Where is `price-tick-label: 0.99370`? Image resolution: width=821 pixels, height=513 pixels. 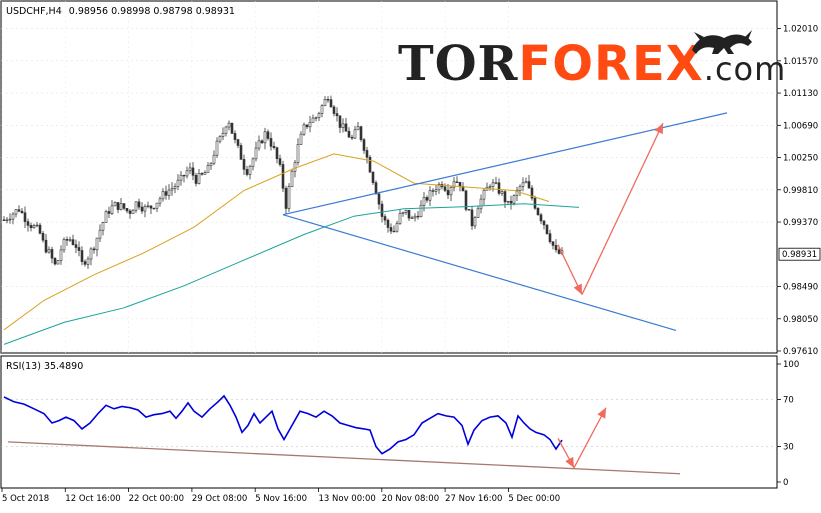 price-tick-label: 0.99370 is located at coordinates (800, 223).